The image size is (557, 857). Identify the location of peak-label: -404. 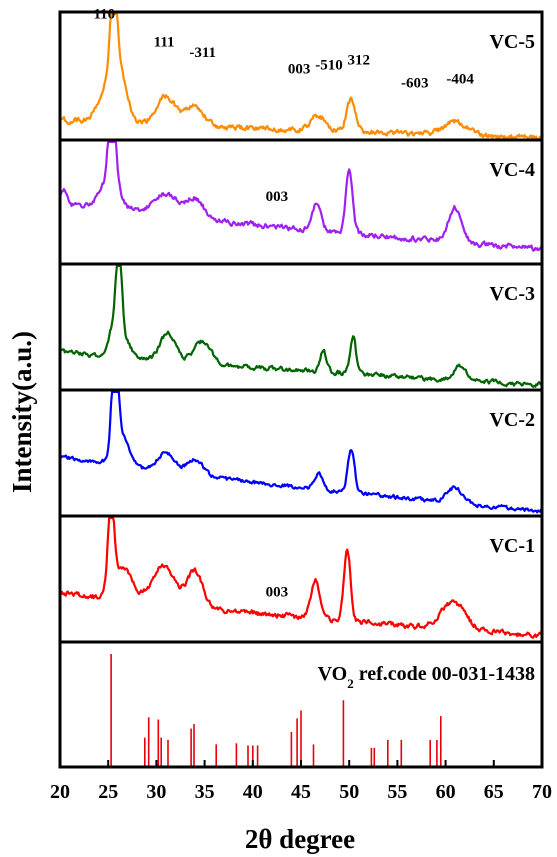
(460, 80).